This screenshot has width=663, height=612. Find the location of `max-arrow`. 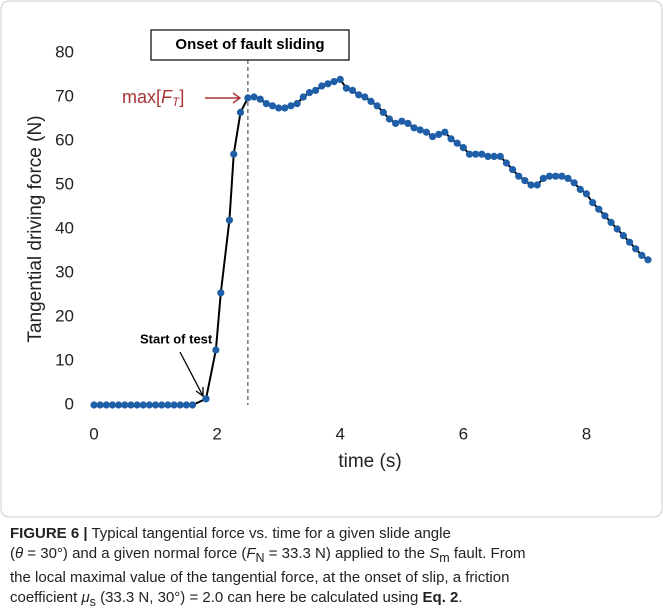

max-arrow is located at coordinates (223, 98).